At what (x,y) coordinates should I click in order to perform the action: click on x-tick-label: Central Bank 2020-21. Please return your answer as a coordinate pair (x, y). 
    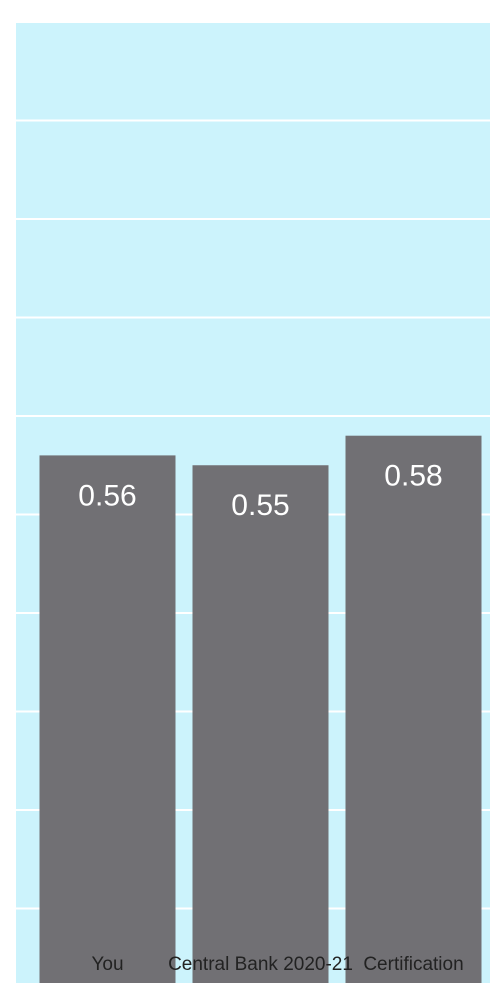
    Looking at the image, I should click on (260, 964).